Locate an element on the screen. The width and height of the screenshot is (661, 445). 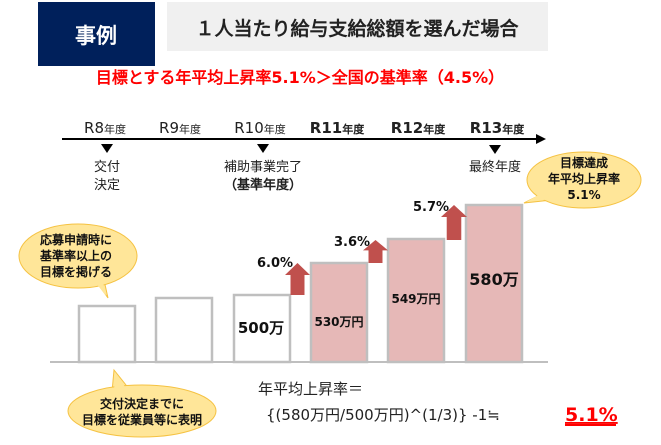
bar-label-6: 580万 is located at coordinates (493, 279).